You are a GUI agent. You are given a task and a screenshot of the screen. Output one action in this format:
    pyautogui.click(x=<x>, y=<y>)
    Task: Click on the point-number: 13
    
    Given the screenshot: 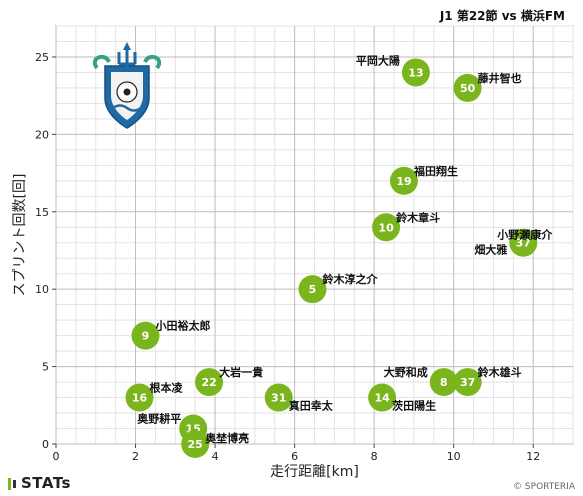 What is the action you would take?
    pyautogui.click(x=415, y=72)
    